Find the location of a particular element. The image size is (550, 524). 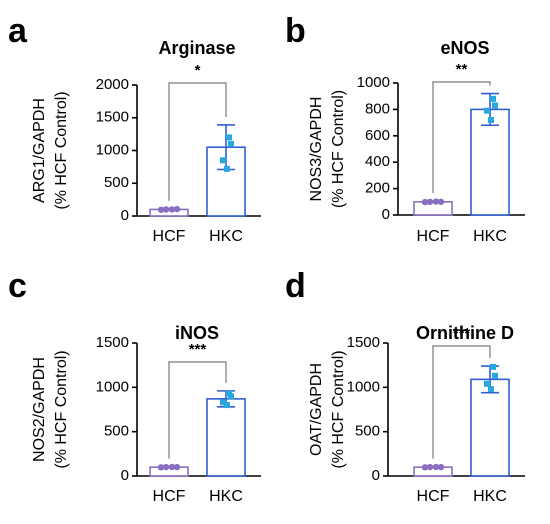

chart-title: eNOS is located at coordinates (464, 48).